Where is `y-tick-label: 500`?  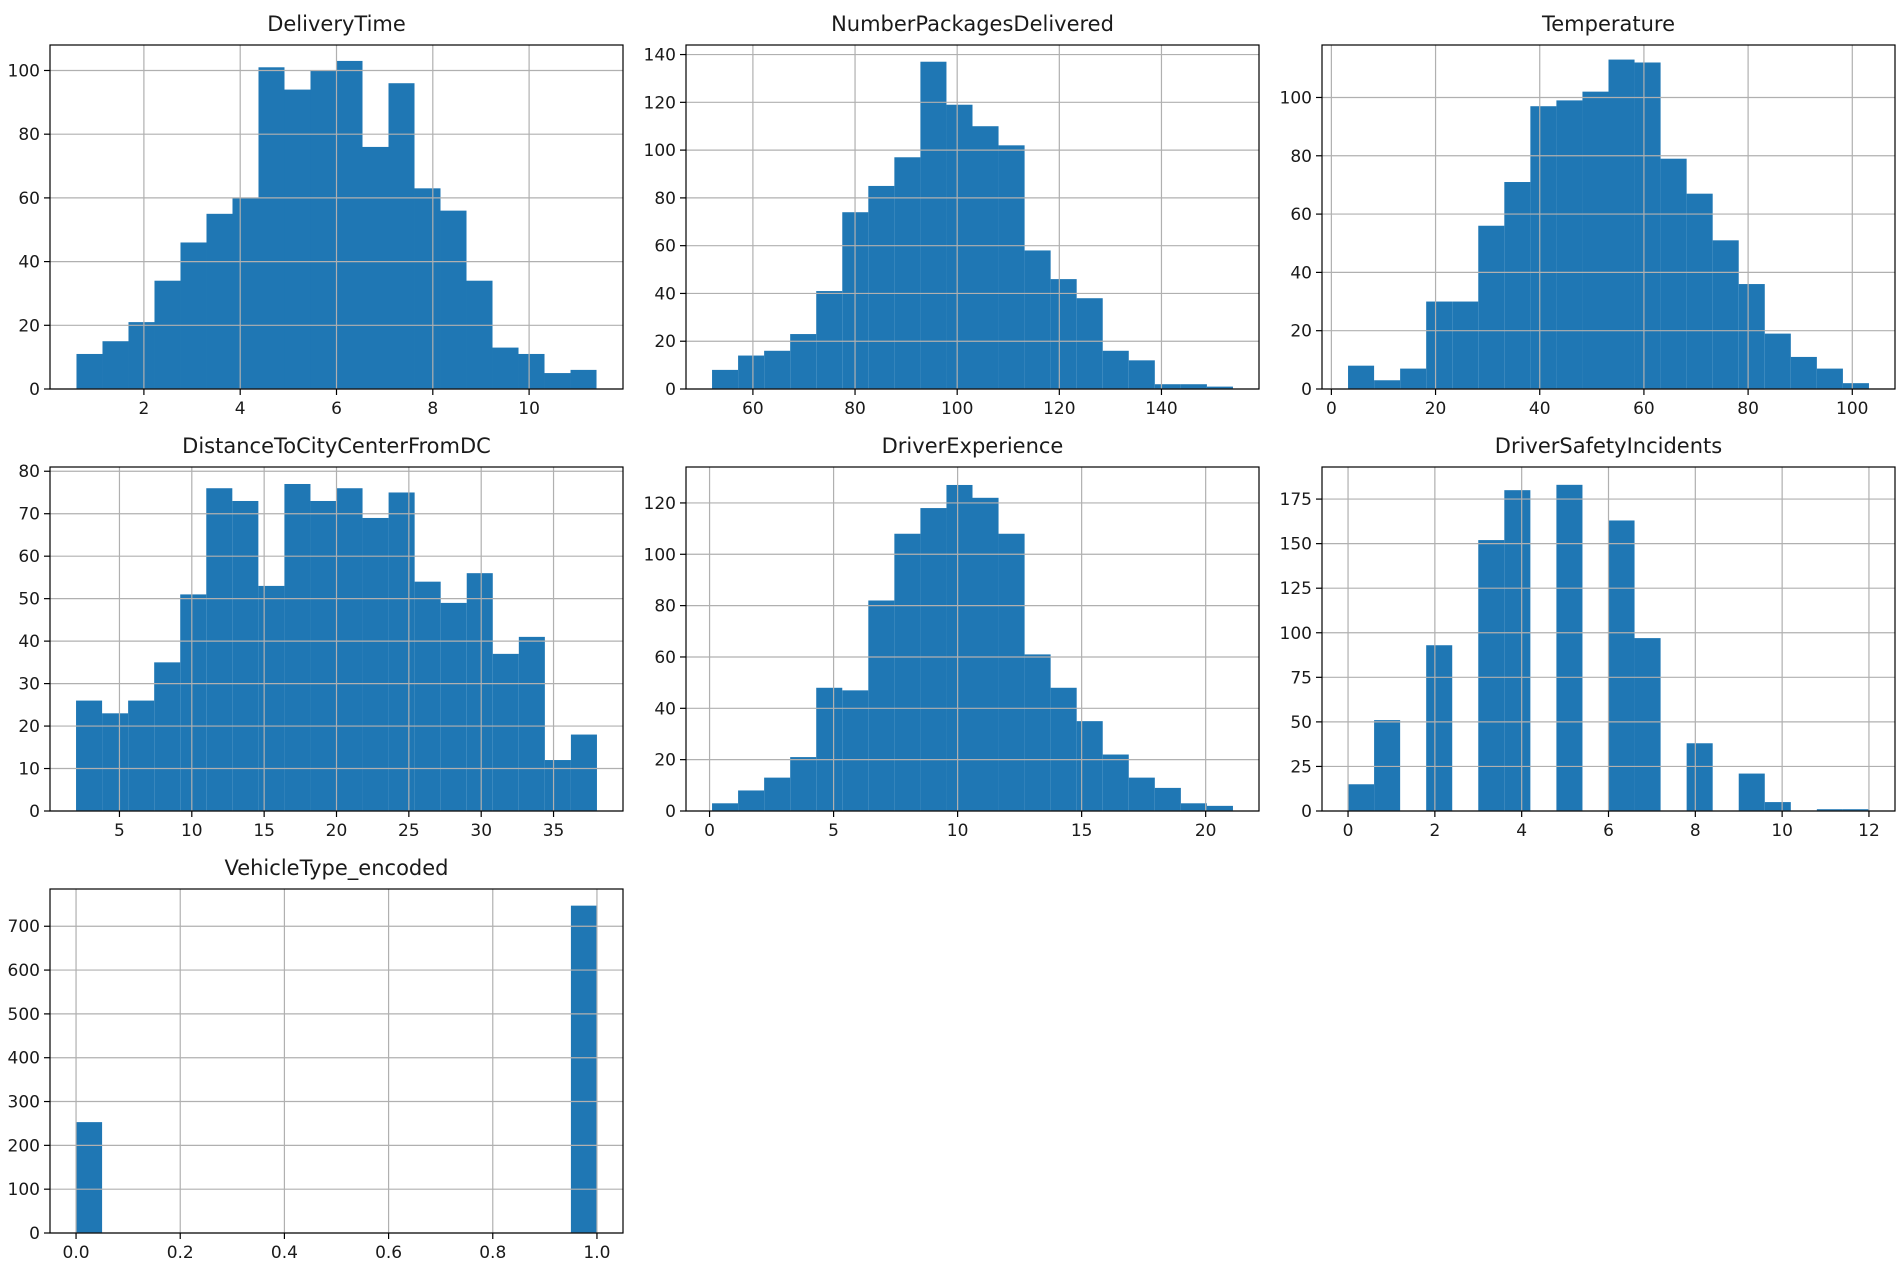 y-tick-label: 500 is located at coordinates (24, 1015).